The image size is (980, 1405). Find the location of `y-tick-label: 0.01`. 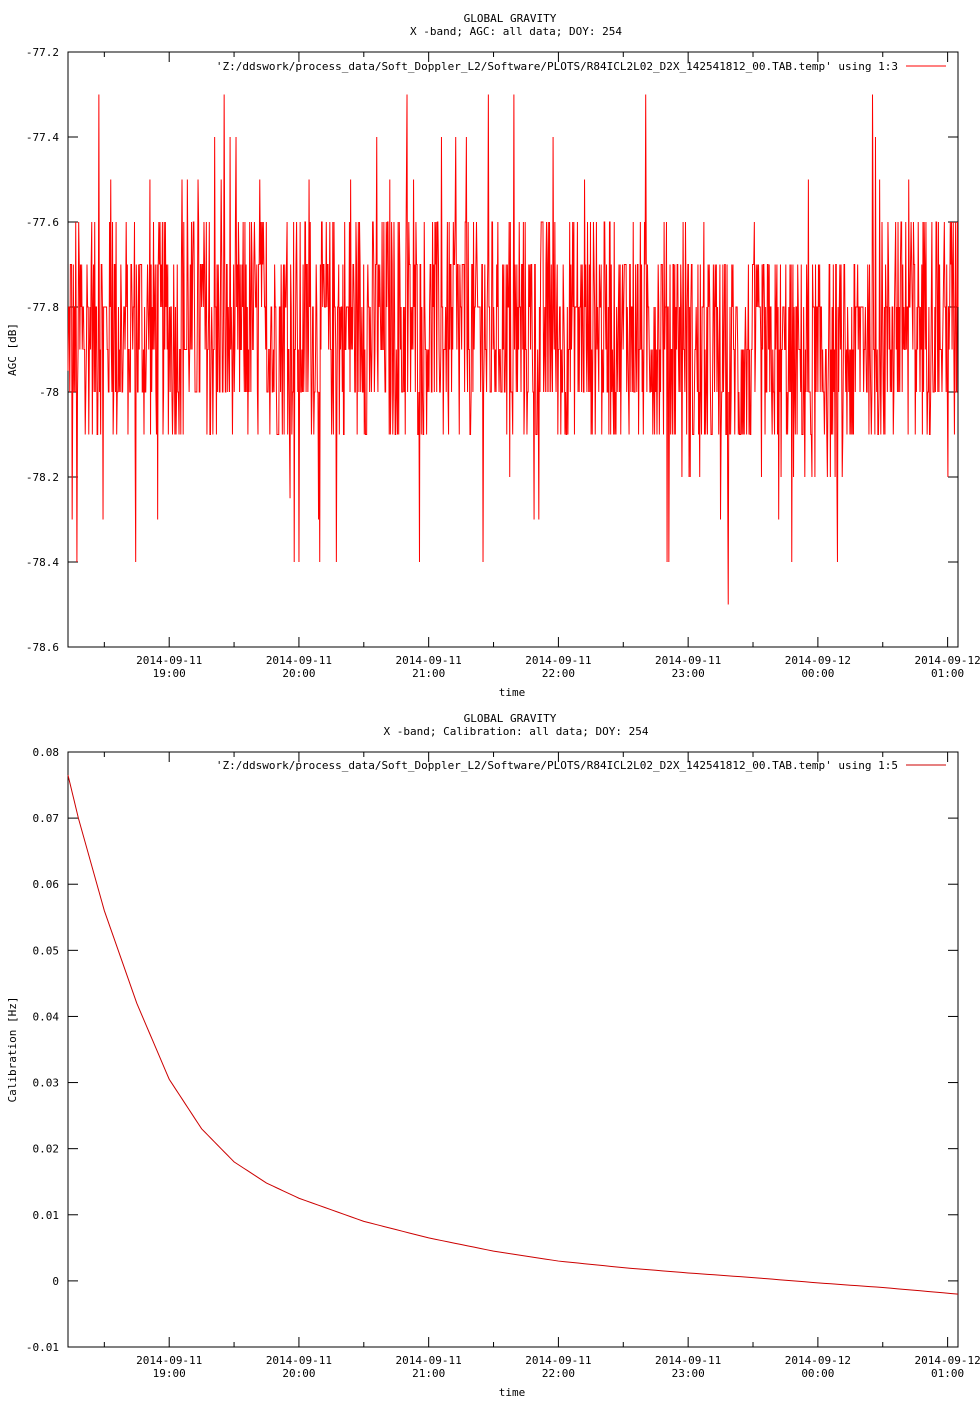

y-tick-label: 0.01 is located at coordinates (46, 1215).